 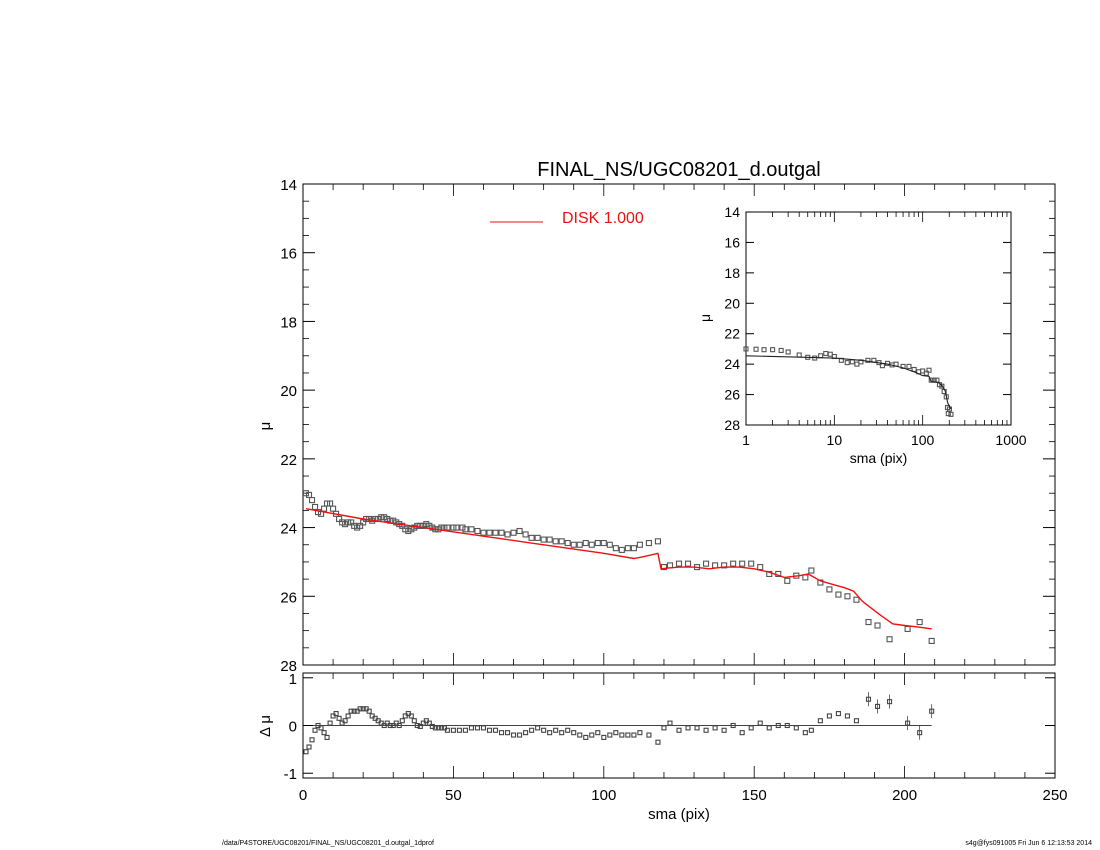 I want to click on legend-disk-label: DISK 1.000, so click(x=603, y=218).